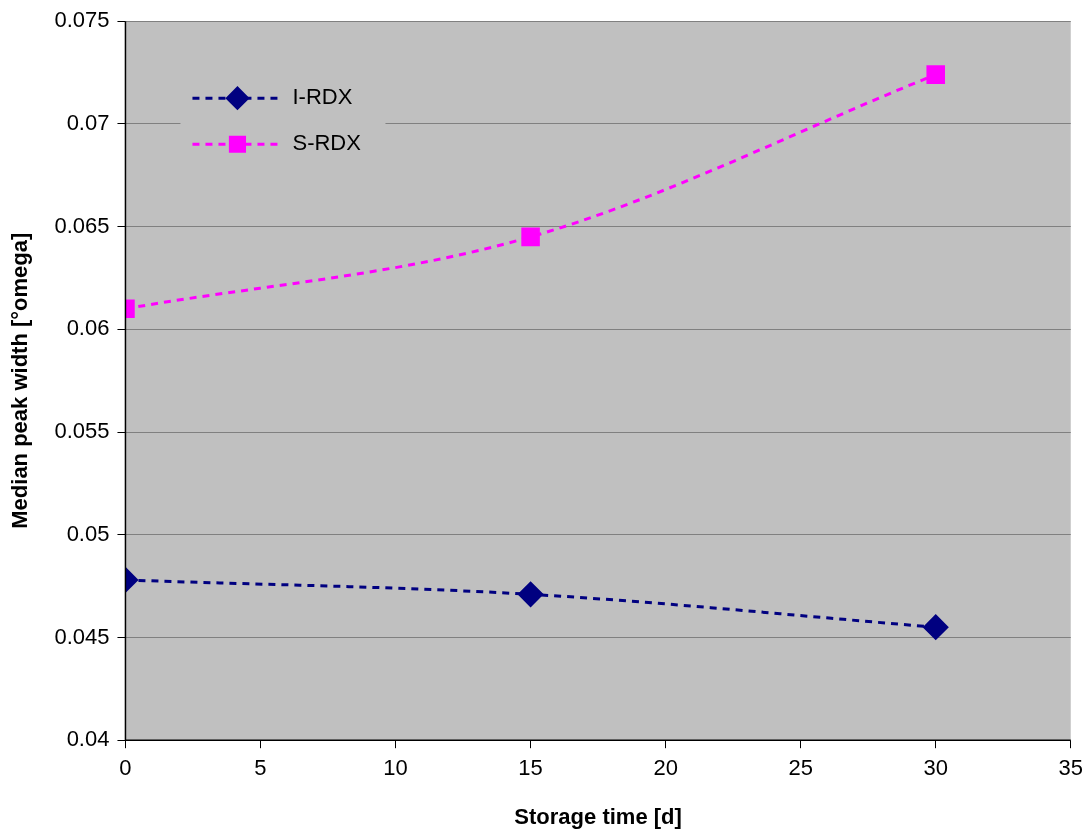 The image size is (1091, 839). I want to click on x-tick-label: 35, so click(1071, 768).